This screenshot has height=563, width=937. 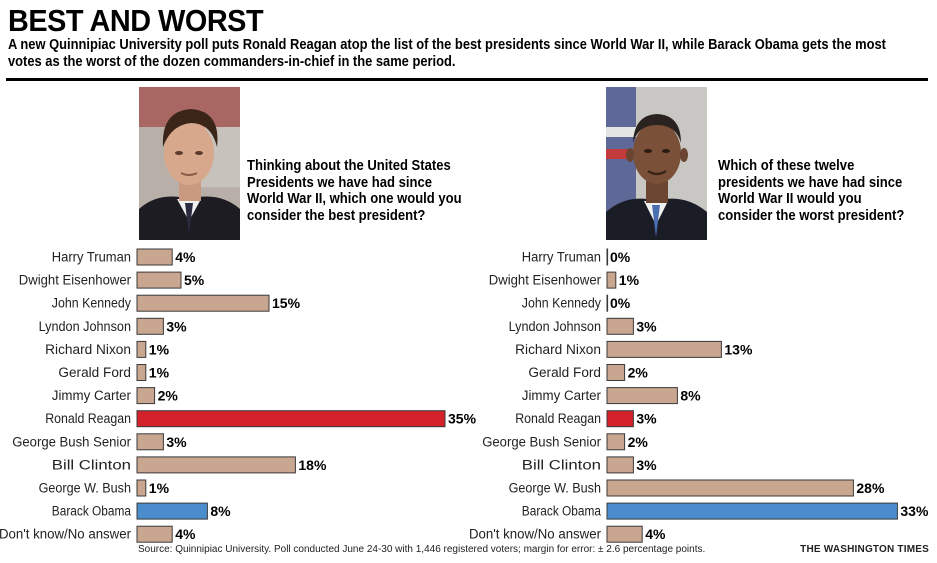 I want to click on worst-label-bill-clinton: Bill Clinton, so click(x=561, y=464).